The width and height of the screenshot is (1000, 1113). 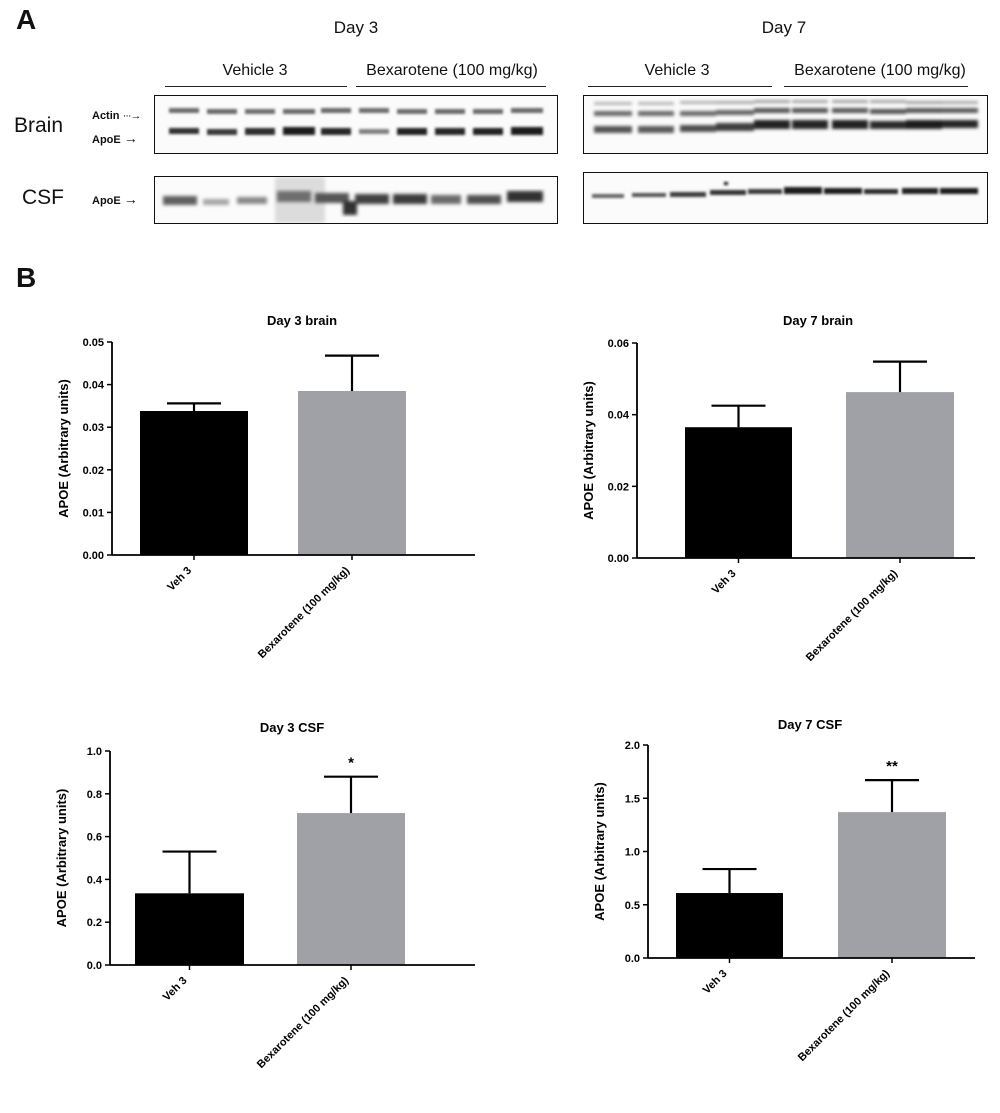 I want to click on day7-bexarotene-line, so click(x=876, y=86).